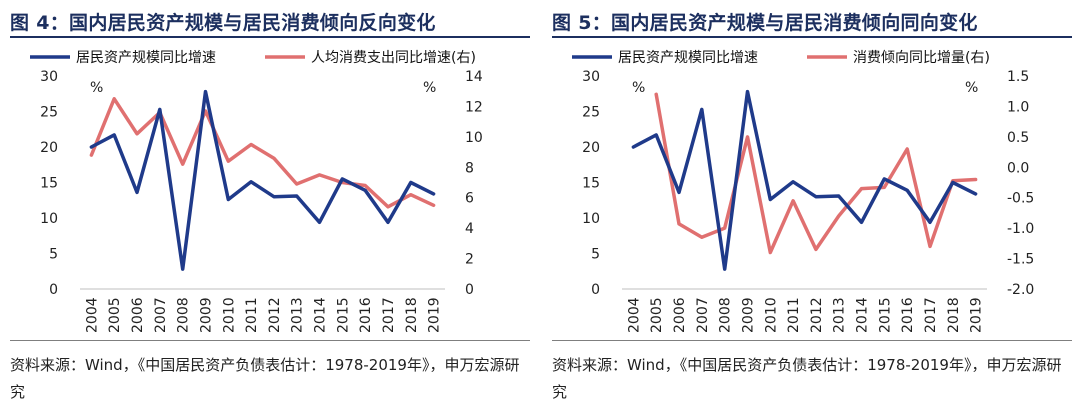 This screenshot has height=411, width=1080. What do you see at coordinates (469, 168) in the screenshot?
I see `y2-tick-label: 8` at bounding box center [469, 168].